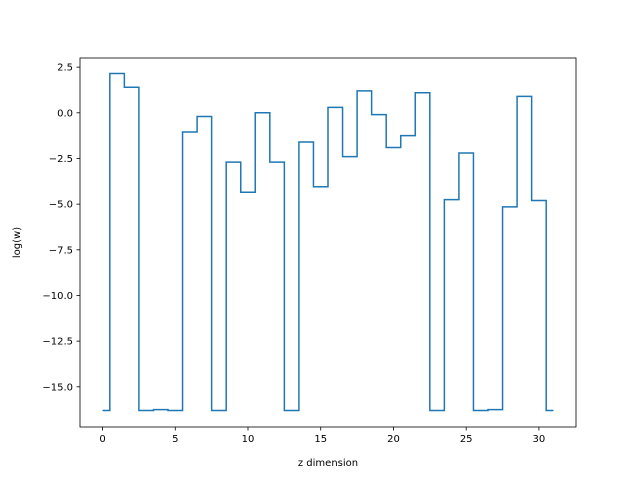 Image resolution: width=640 pixels, height=480 pixels. What do you see at coordinates (57, 387) in the screenshot?
I see `y-tick-label: −15.0` at bounding box center [57, 387].